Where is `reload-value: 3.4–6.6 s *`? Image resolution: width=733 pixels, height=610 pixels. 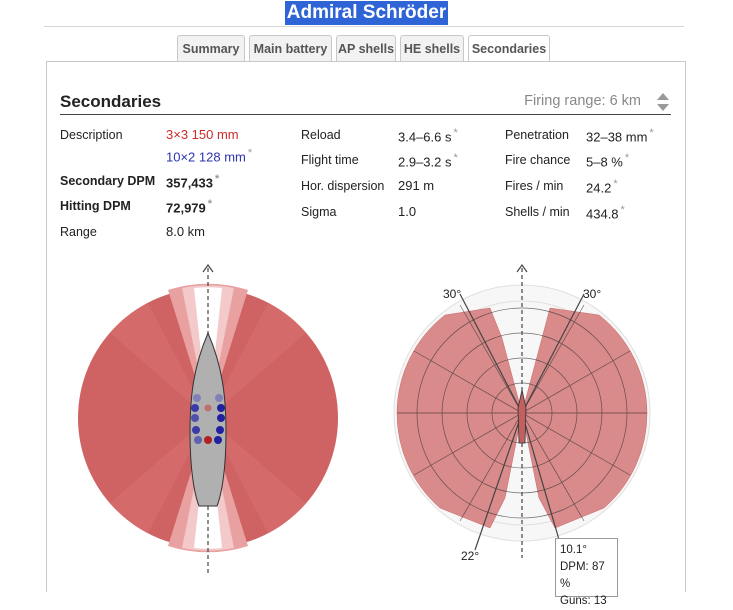 reload-value: 3.4–6.6 s * is located at coordinates (428, 135).